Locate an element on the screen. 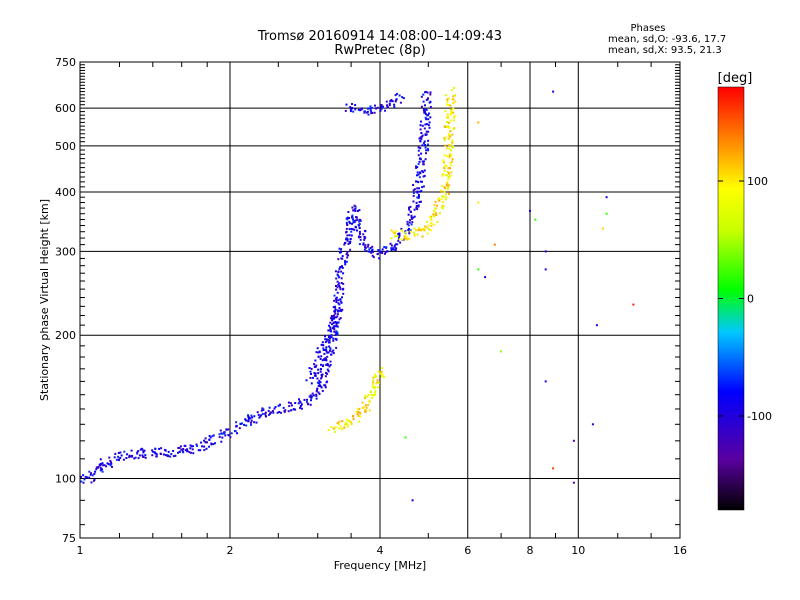  stats-x-line: mean, sd,X: 93.5, 21.3 is located at coordinates (665, 50).